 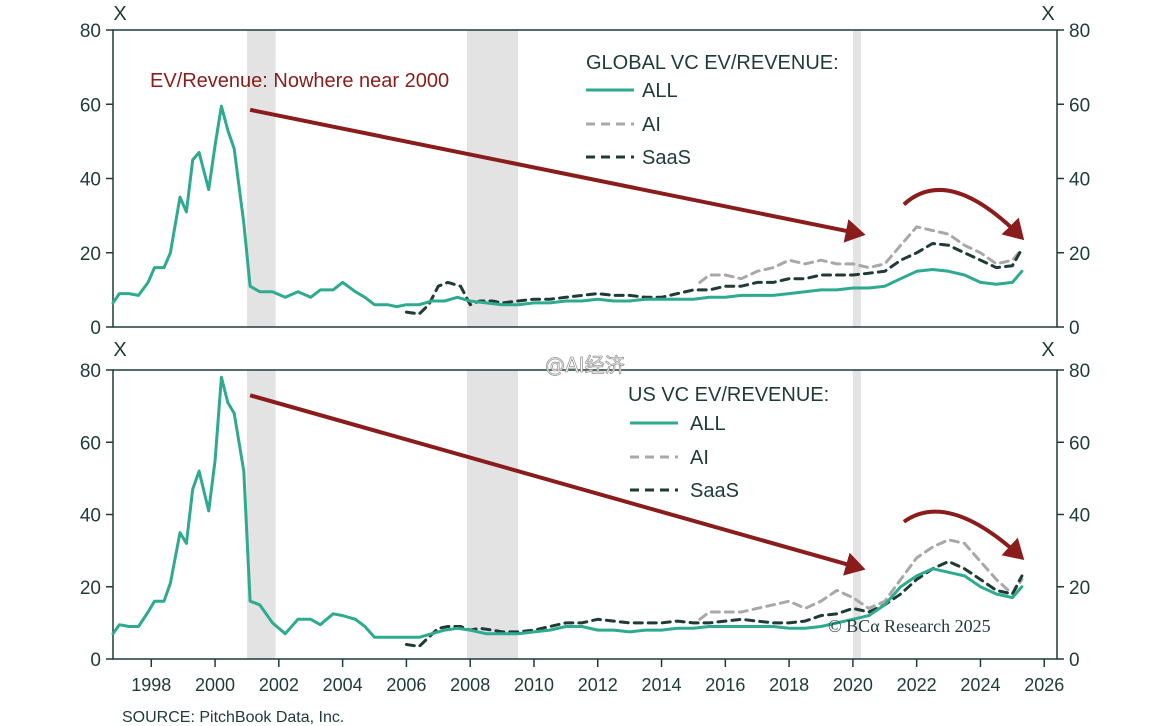 What do you see at coordinates (343, 685) in the screenshot?
I see `x-tick-label: 2004` at bounding box center [343, 685].